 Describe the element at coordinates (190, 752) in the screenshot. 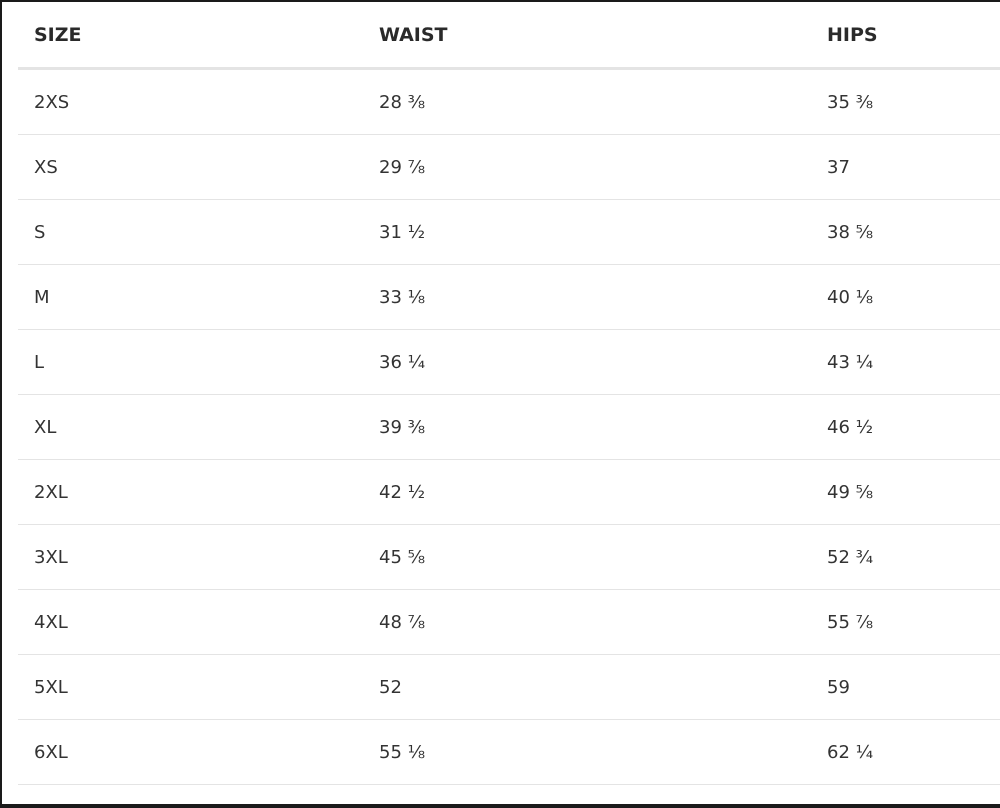

I see `cell: 6XL` at that location.